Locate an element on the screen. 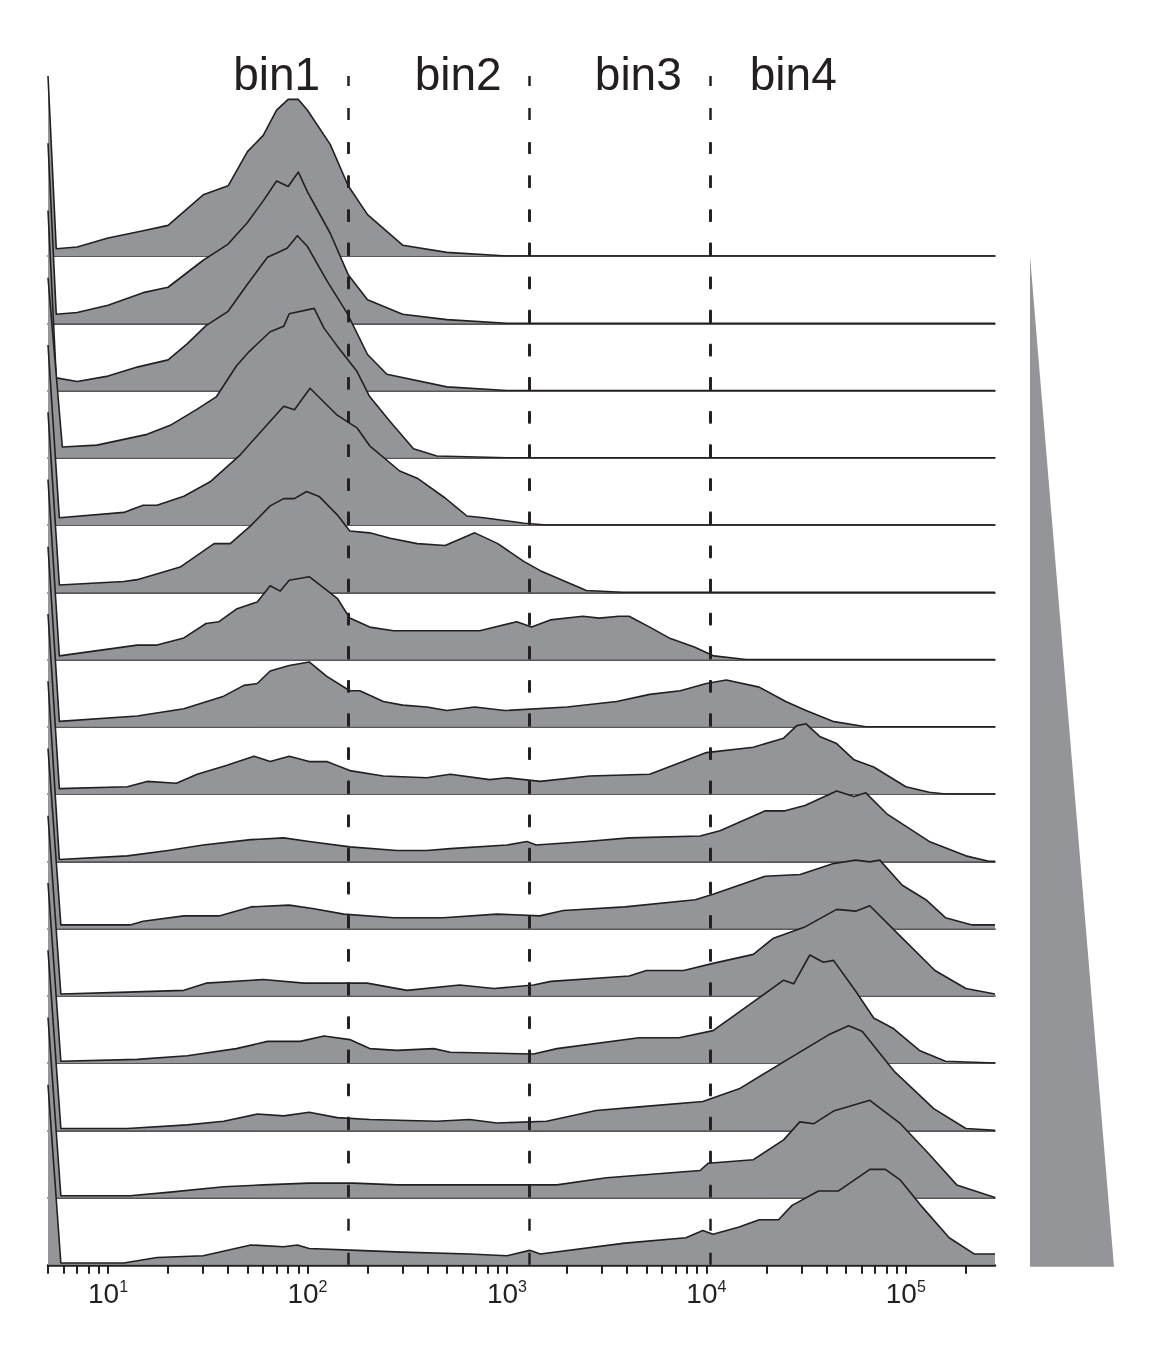 The image size is (1173, 1350). annotation: bin1 is located at coordinates (277, 74).